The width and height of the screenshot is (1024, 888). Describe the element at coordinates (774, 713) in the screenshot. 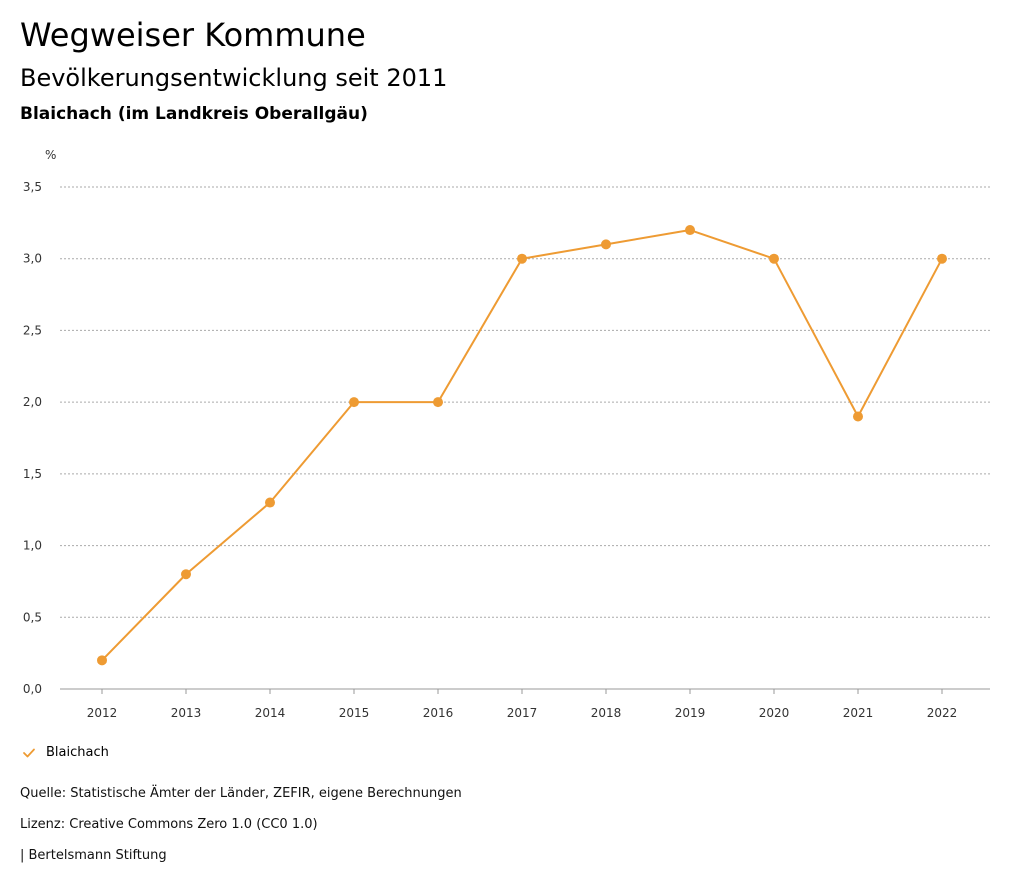

I see `x-tick-label: 2020` at that location.